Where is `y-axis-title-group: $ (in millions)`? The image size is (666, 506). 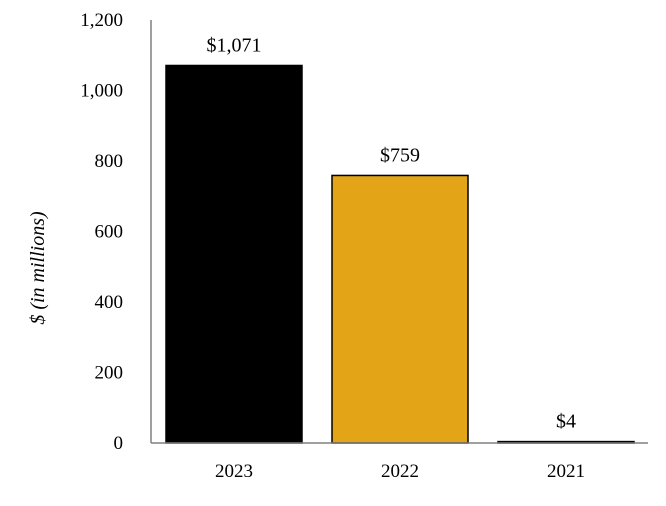 y-axis-title-group: $ (in millions) is located at coordinates (38, 268).